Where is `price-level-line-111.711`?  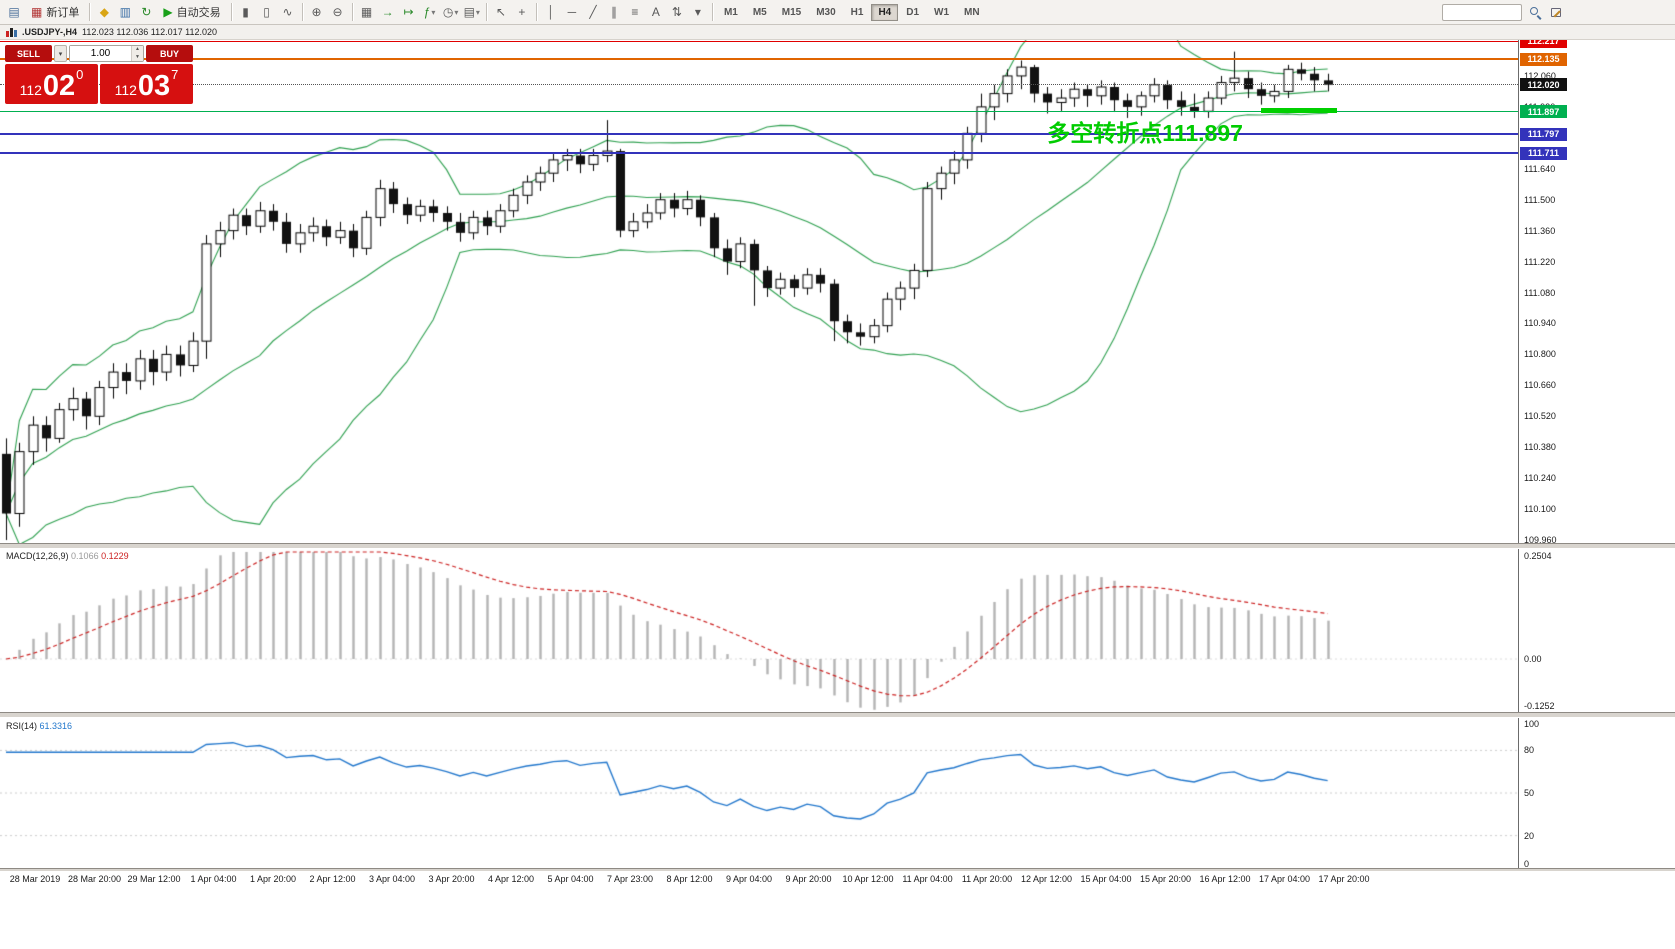
price-level-line-111.711 is located at coordinates (759, 153).